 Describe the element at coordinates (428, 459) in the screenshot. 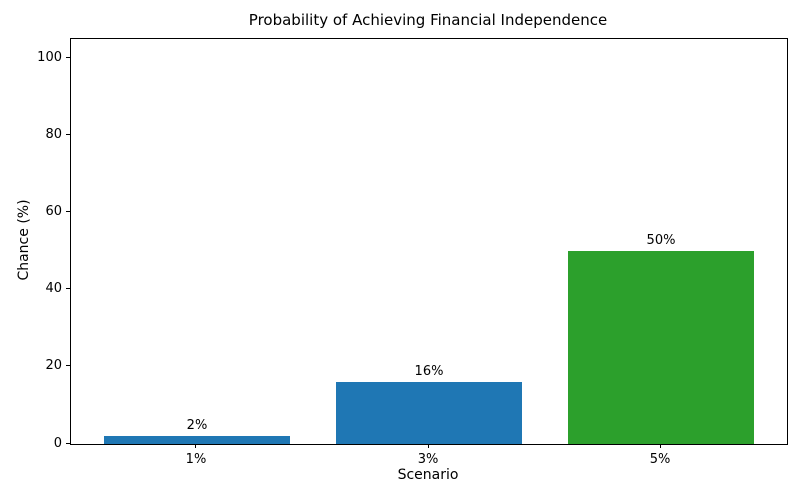

I see `x-tick-label: 3%` at that location.